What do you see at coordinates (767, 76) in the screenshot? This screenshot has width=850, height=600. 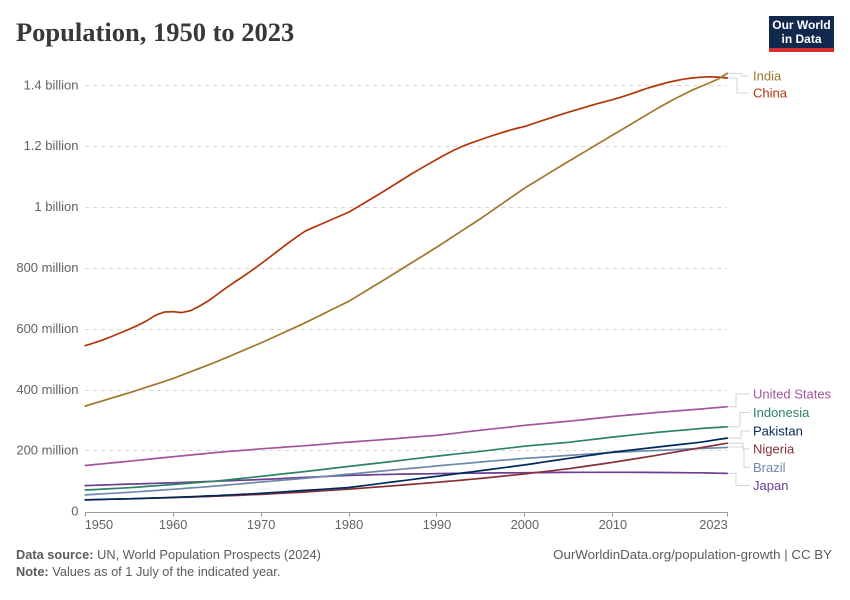 I see `svg-text: India` at bounding box center [767, 76].